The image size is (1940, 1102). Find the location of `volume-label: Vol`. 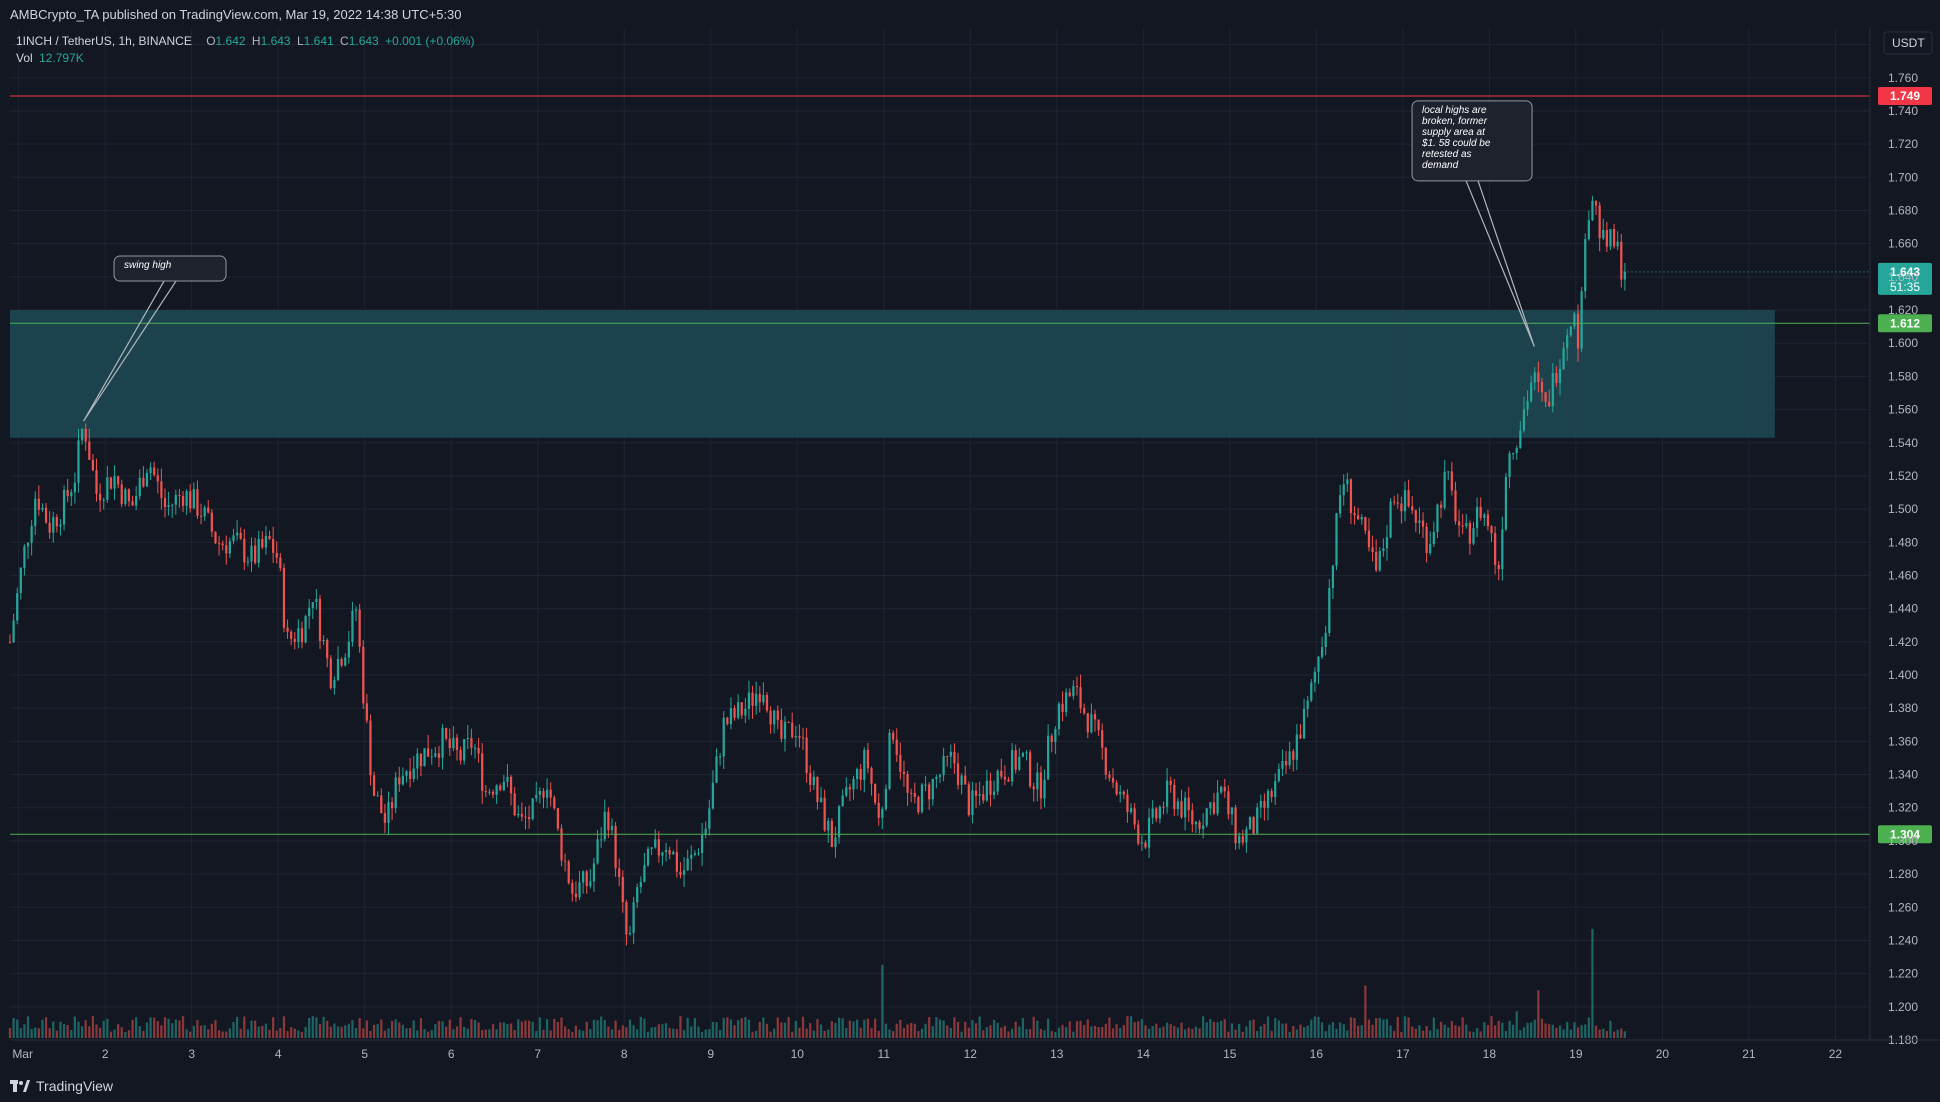

volume-label: Vol is located at coordinates (24, 58).